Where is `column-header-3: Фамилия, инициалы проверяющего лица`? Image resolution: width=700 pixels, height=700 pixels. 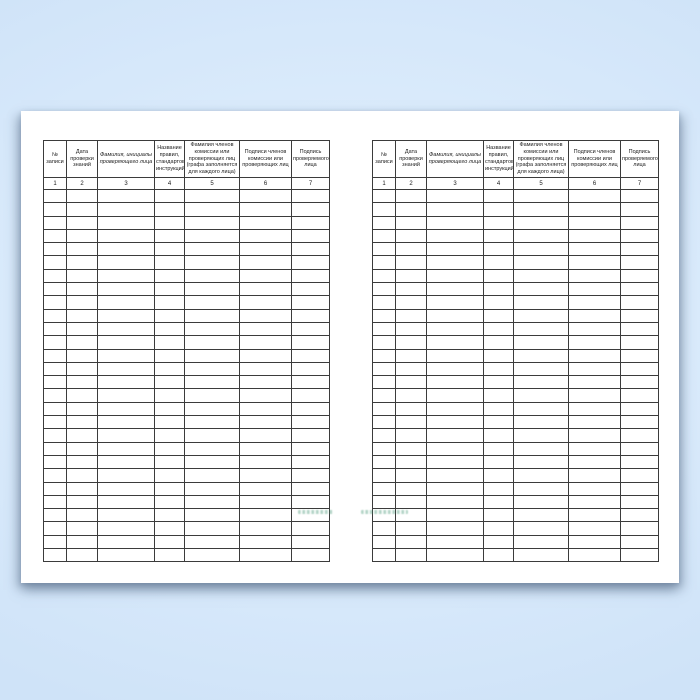
column-header-3: Фамилия, инициалы проверяющего лица is located at coordinates (126, 159).